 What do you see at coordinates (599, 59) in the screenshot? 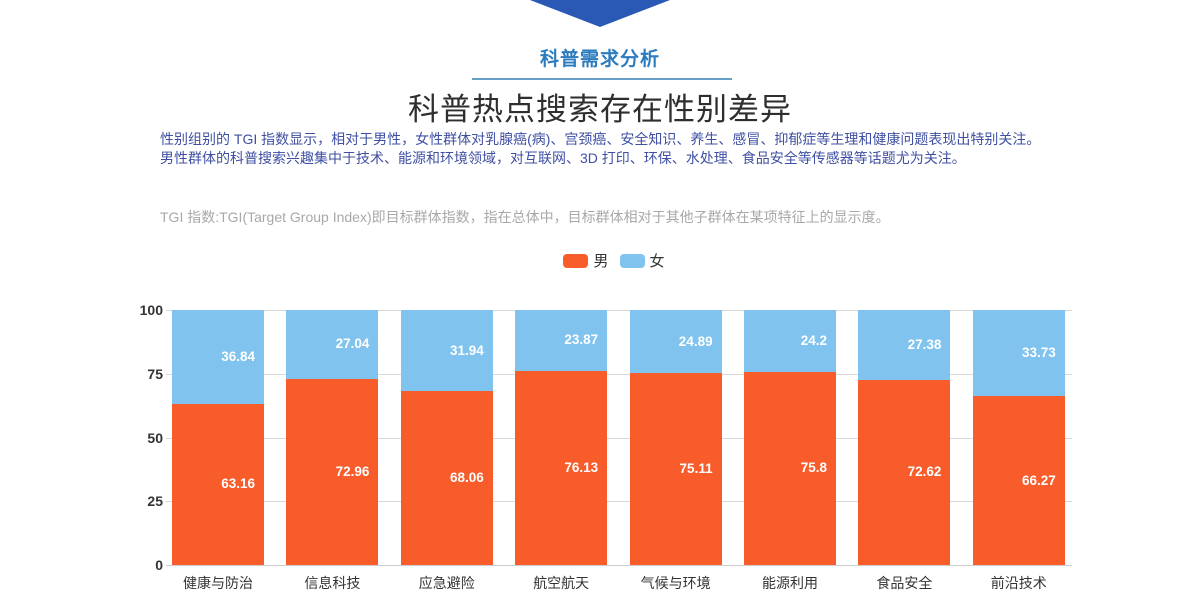
I see `section-title: 科普需求分析` at bounding box center [599, 59].